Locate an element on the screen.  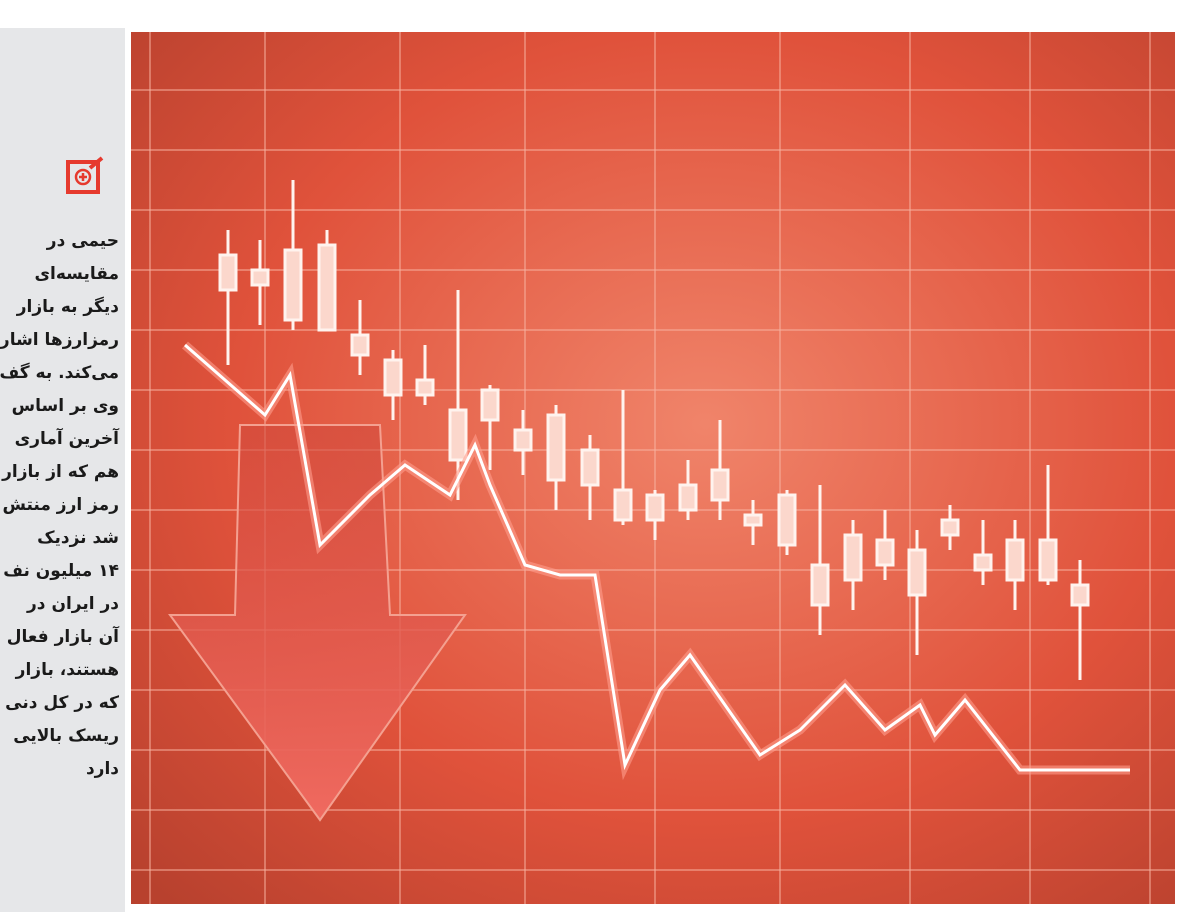
text-line: آخرین آماری is located at coordinates (66, 439).